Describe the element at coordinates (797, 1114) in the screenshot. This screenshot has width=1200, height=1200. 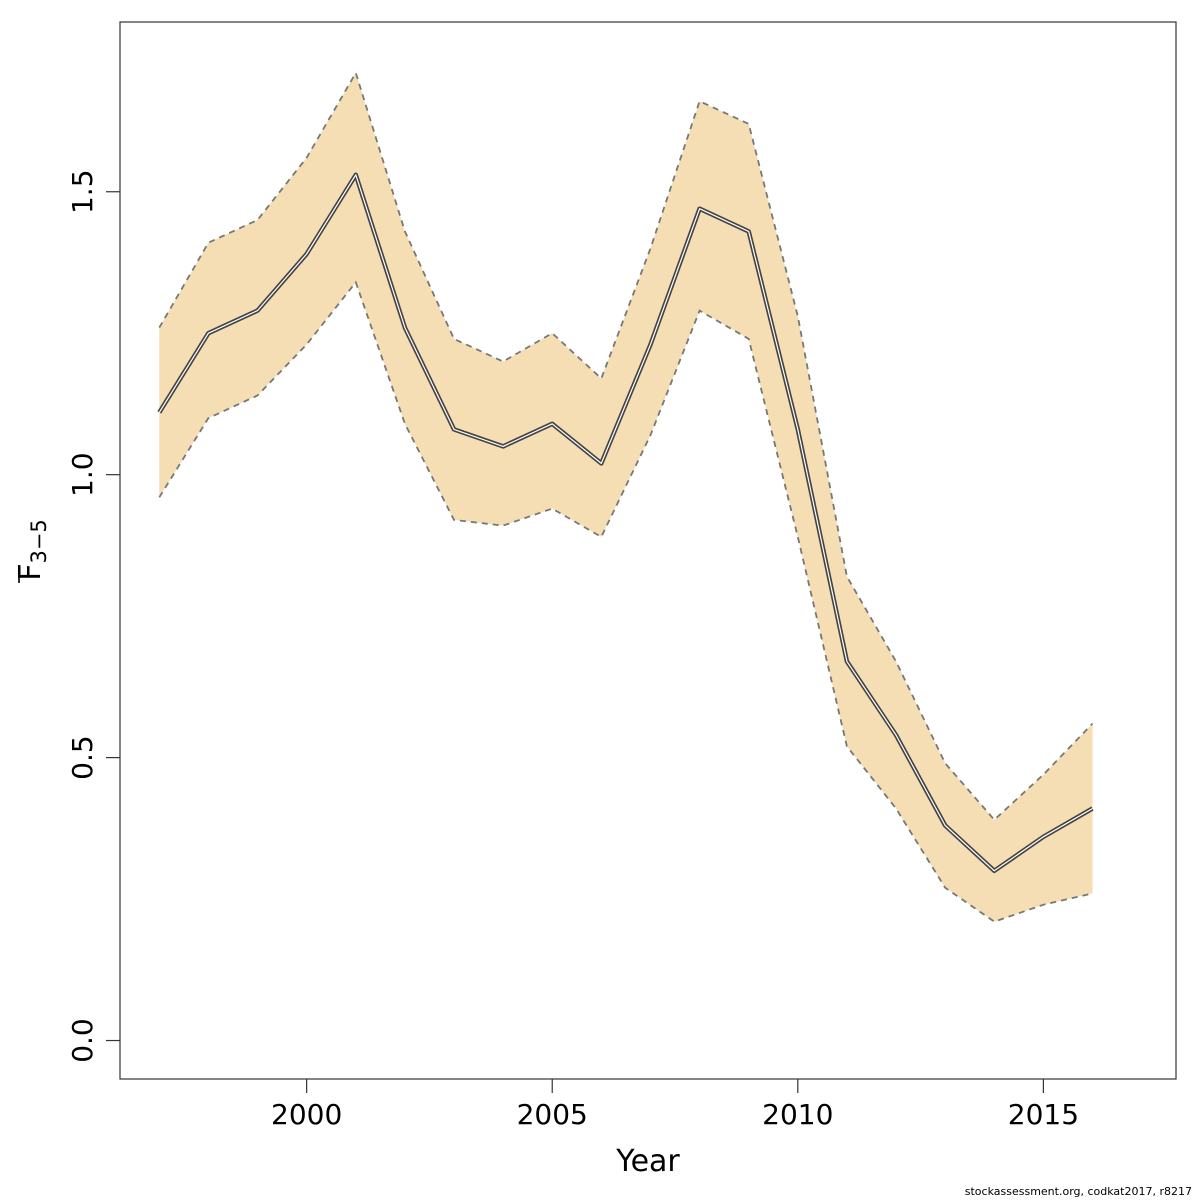
I see `x-tick-label-2010: 2010` at that location.